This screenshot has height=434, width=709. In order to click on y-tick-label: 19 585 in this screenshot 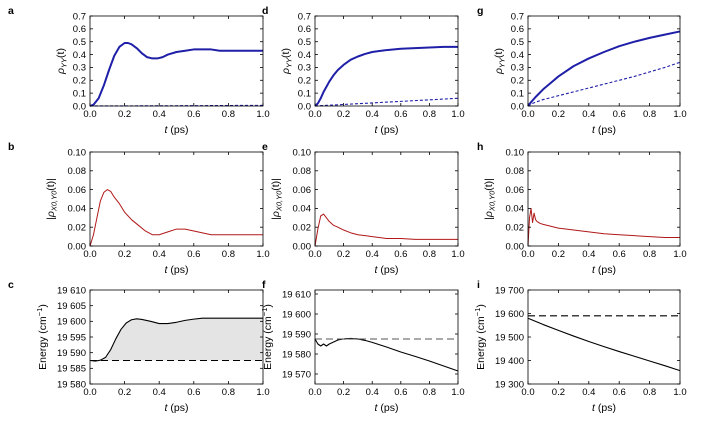, I will do `click(71, 369)`.